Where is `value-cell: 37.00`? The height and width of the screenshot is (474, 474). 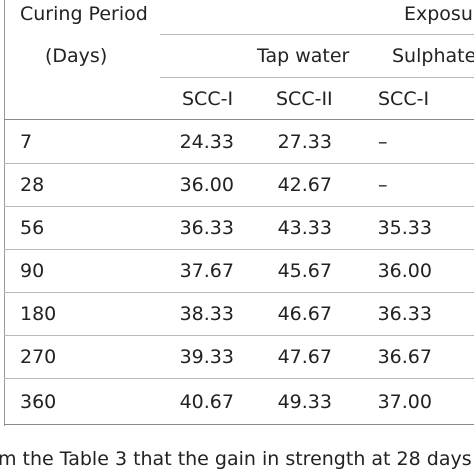 value-cell: 37.00 is located at coordinates (404, 402).